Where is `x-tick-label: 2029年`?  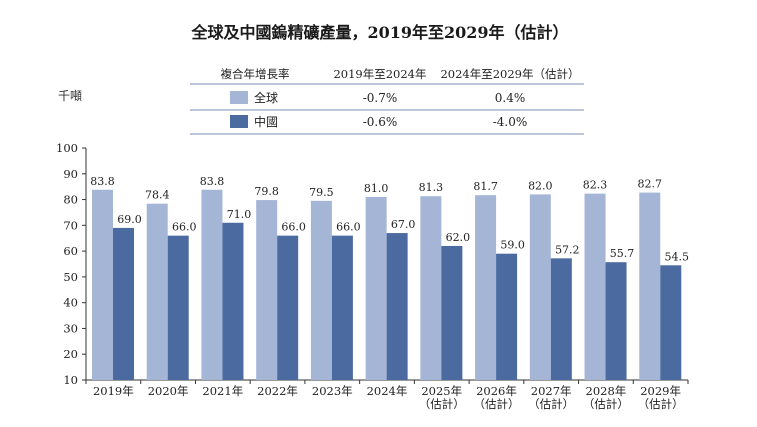
x-tick-label: 2029年 is located at coordinates (660, 391).